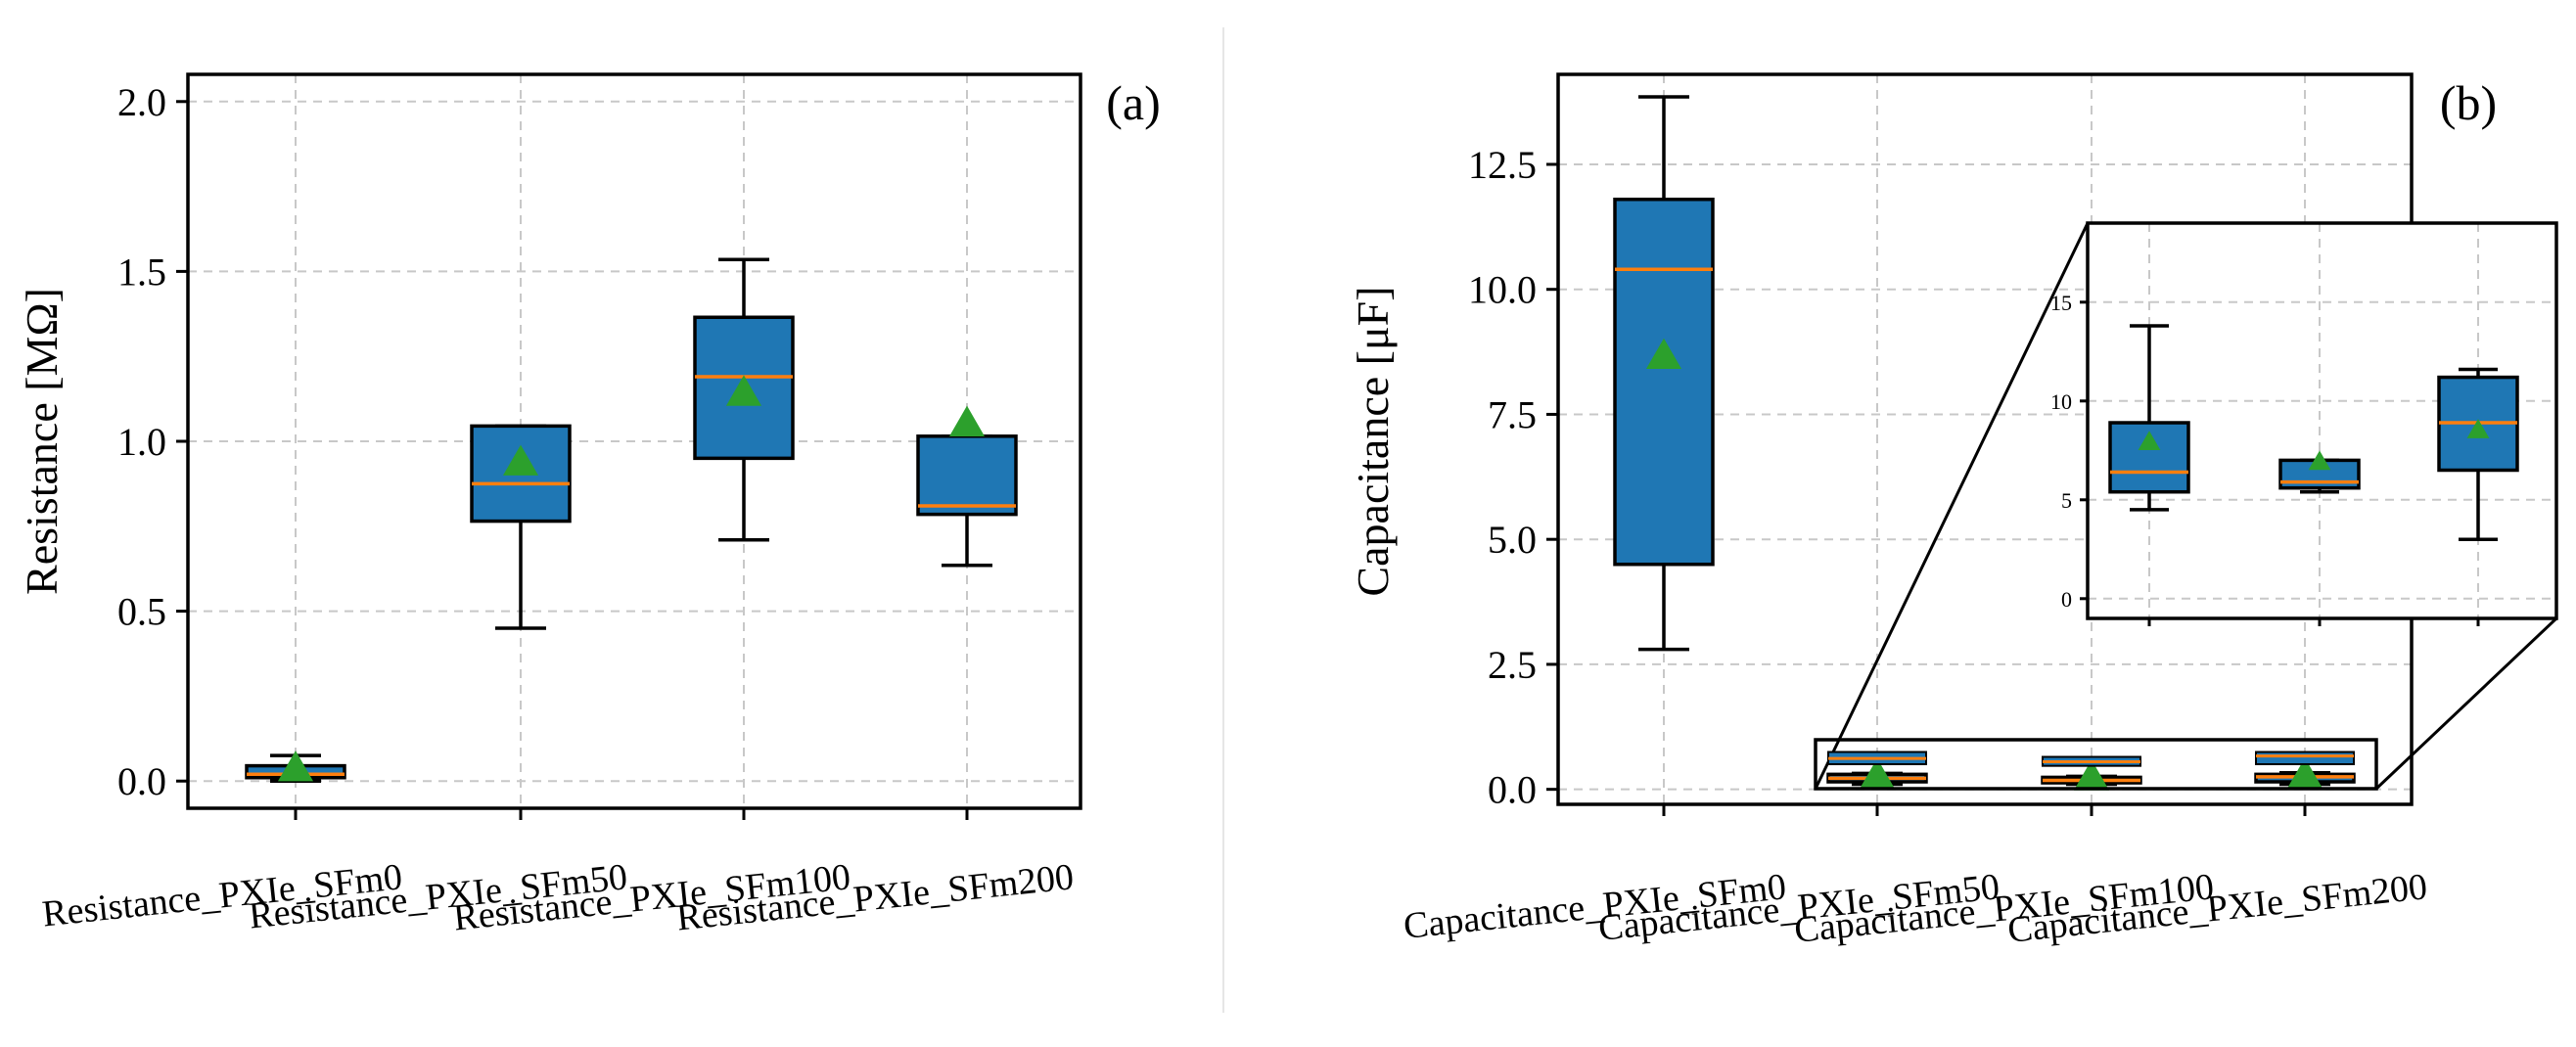 This screenshot has height=1047, width=2576. I want to click on inset-1-mean-marker, so click(2319, 460).